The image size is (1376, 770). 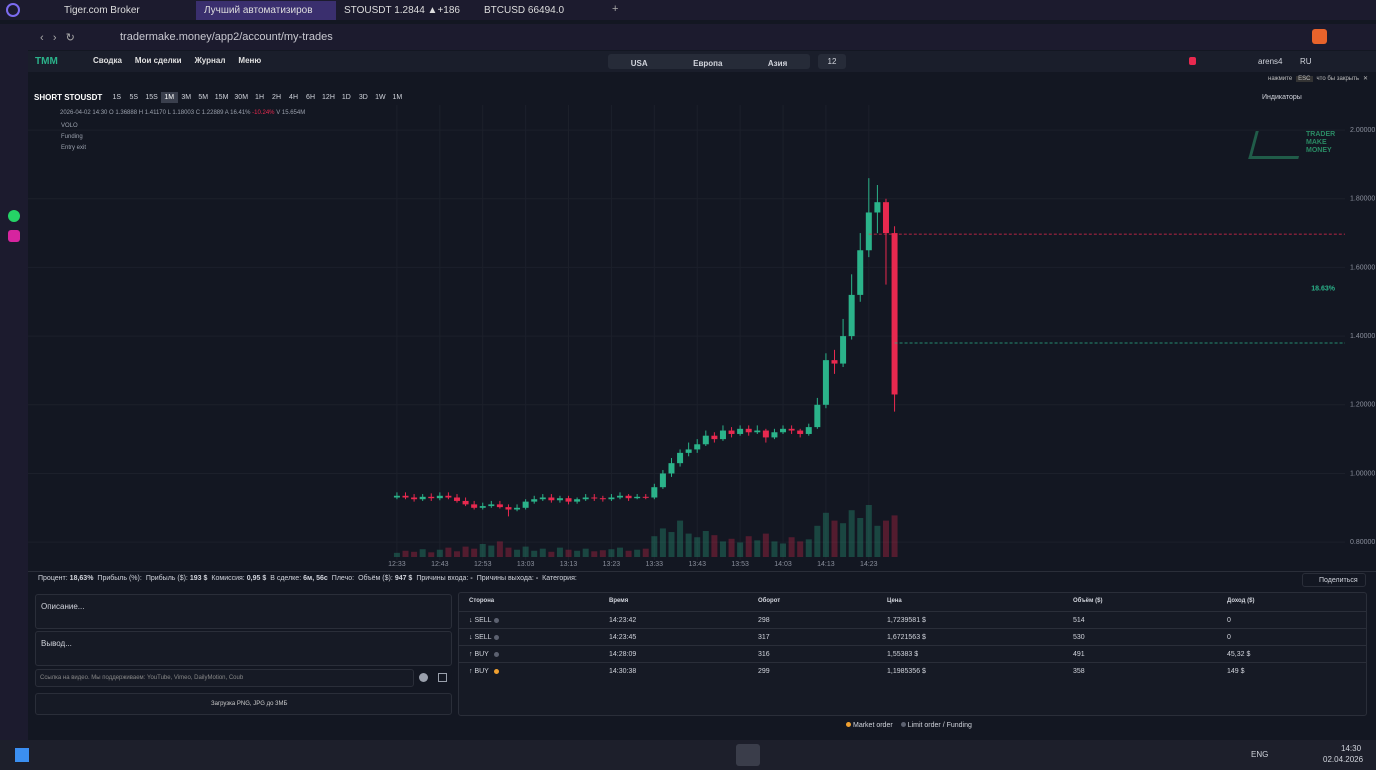 I want to click on nav-item: Журнал, so click(x=210, y=60).